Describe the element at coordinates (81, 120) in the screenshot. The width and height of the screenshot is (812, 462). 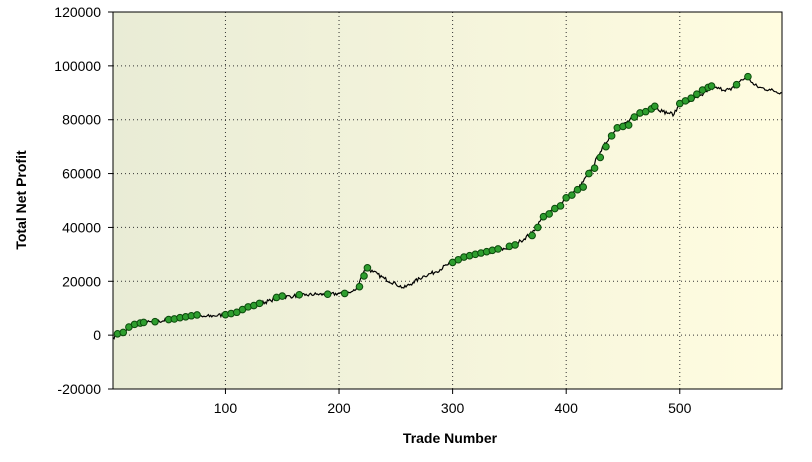
I see `y-tick-label: 80000` at that location.